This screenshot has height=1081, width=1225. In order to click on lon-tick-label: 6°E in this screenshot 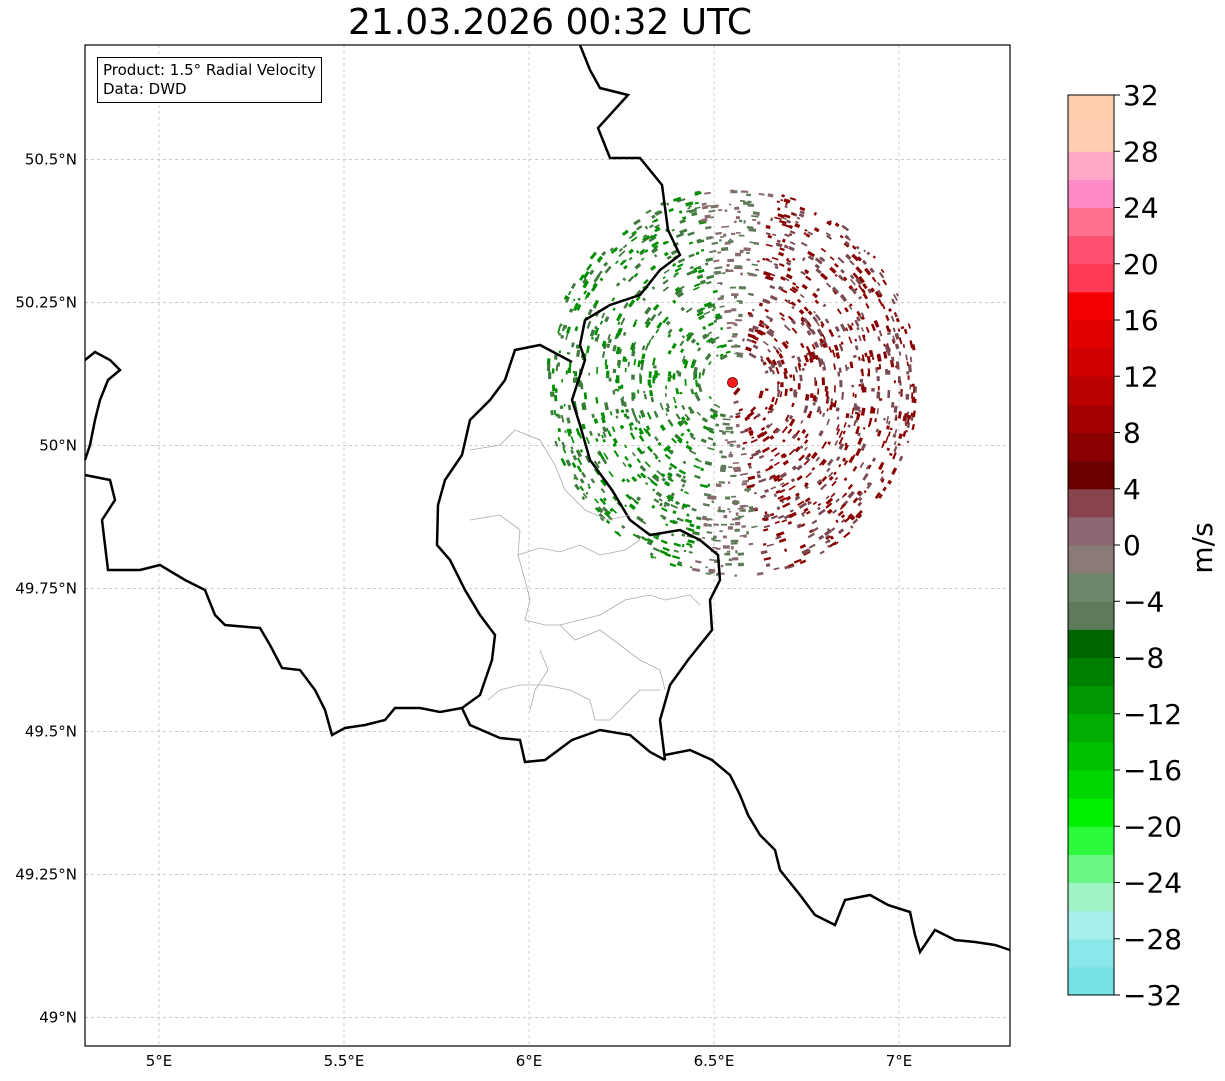, I will do `click(529, 1061)`.